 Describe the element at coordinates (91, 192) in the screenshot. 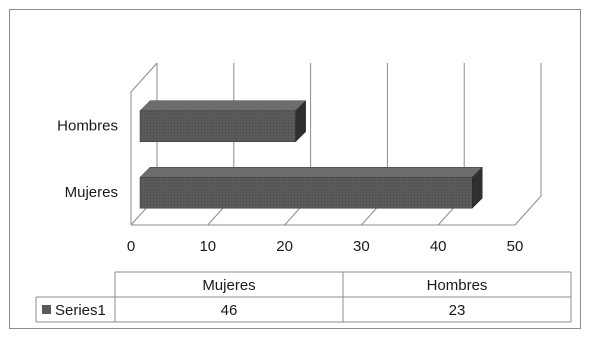

I see `category-label: Mujeres` at that location.